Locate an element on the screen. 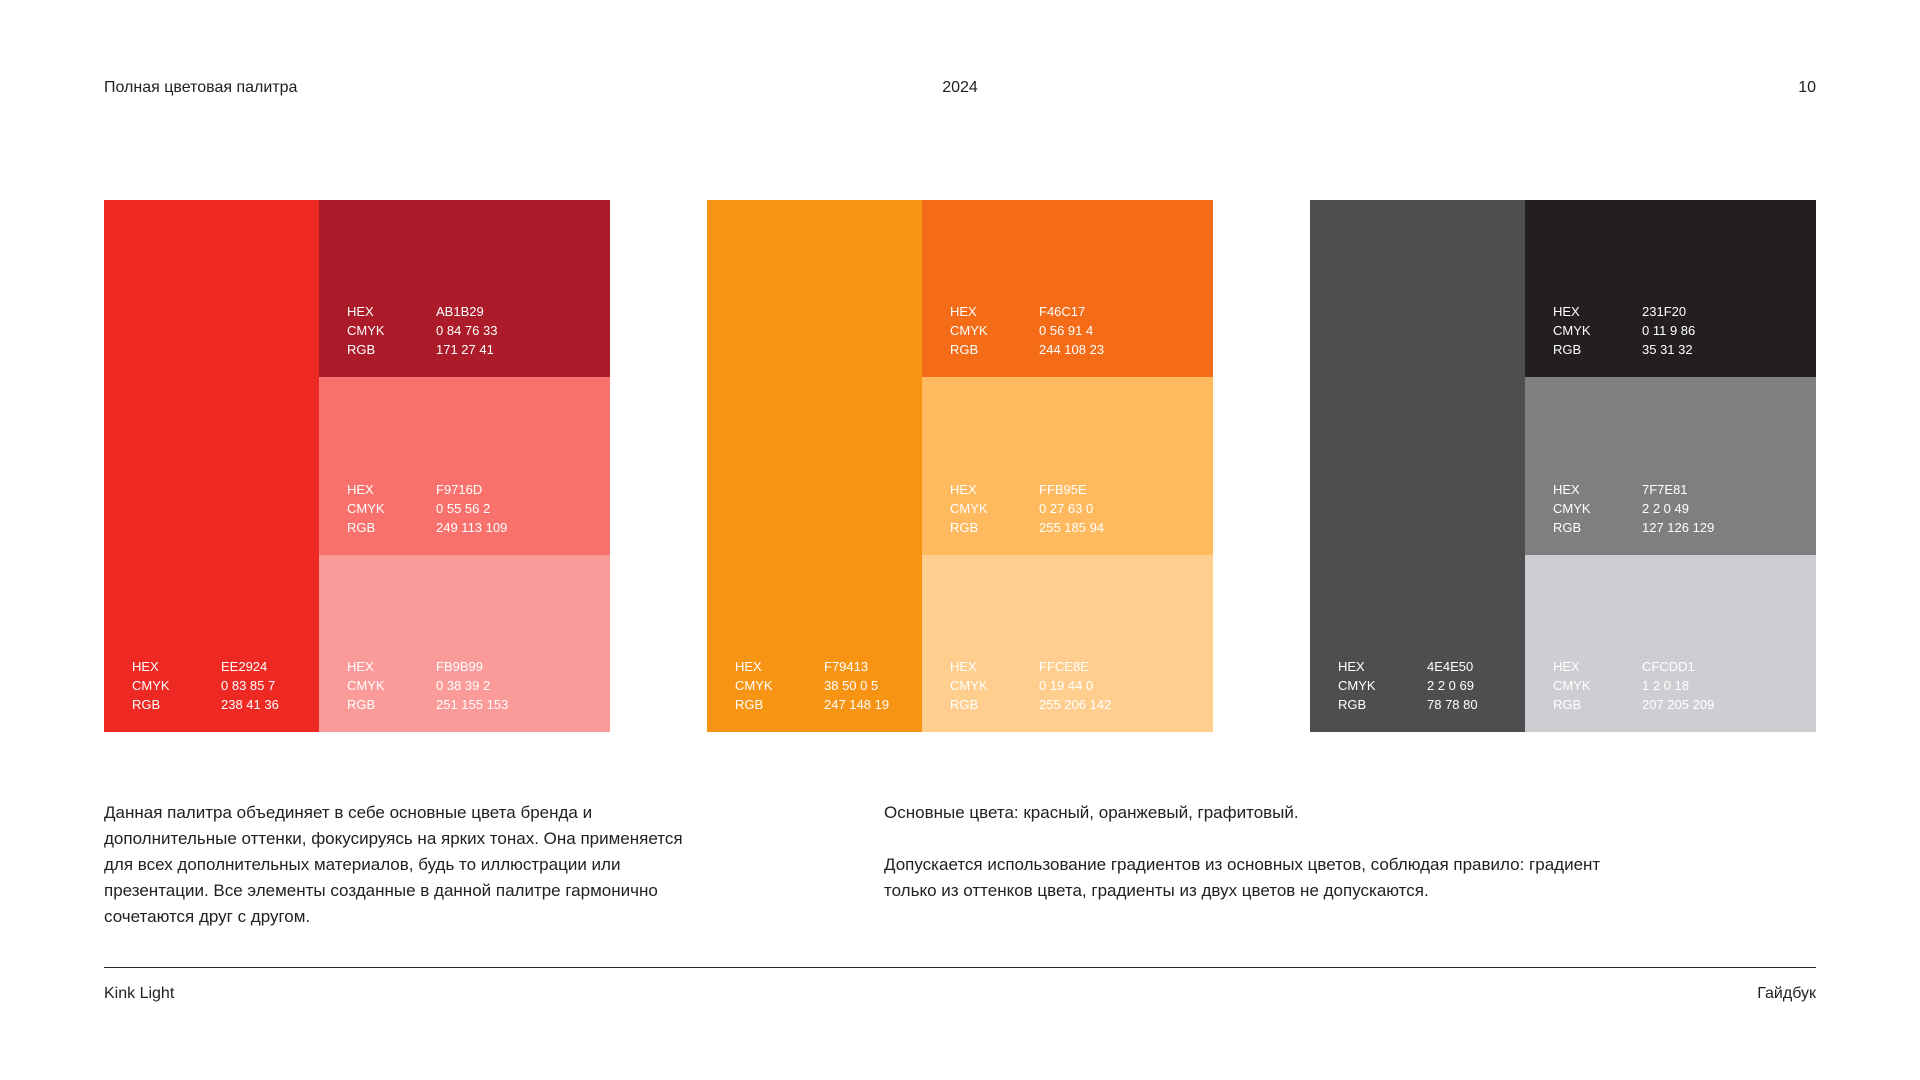 The width and height of the screenshot is (1920, 1080). hex-value: 4E4E50 is located at coordinates (1450, 666).